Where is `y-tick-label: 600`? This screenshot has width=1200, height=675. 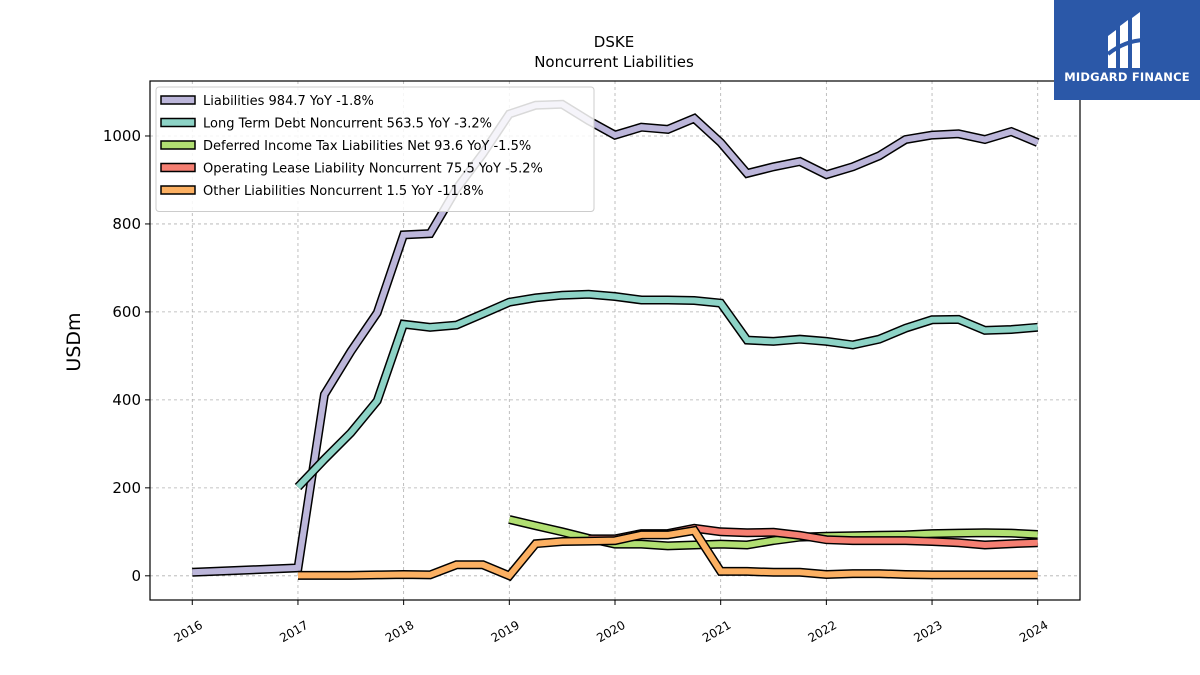 y-tick-label: 600 is located at coordinates (126, 312).